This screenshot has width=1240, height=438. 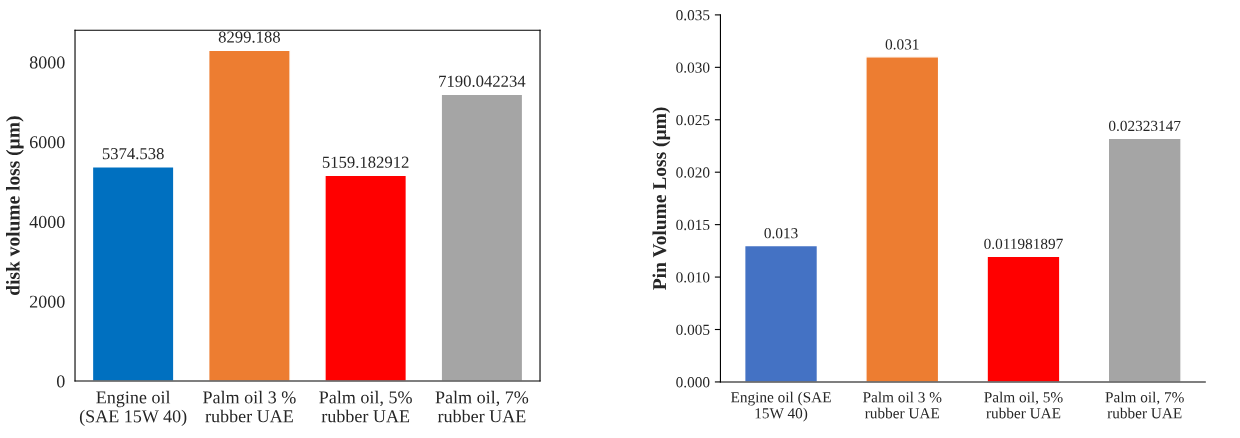 What do you see at coordinates (60, 381) in the screenshot?
I see `y-tick-label: 0` at bounding box center [60, 381].